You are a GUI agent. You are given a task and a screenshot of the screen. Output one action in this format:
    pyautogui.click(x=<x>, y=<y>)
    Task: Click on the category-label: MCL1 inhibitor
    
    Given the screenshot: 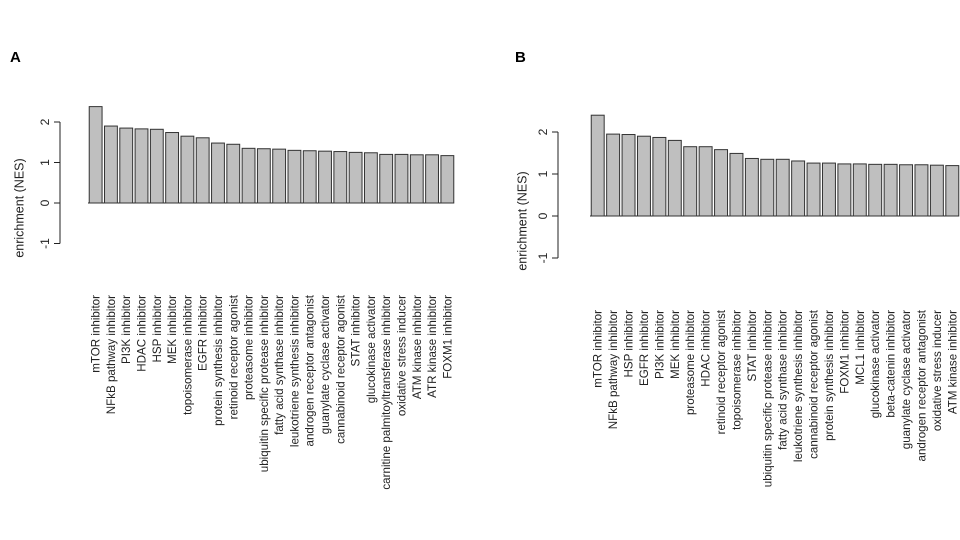 What is the action you would take?
    pyautogui.click(x=860, y=347)
    